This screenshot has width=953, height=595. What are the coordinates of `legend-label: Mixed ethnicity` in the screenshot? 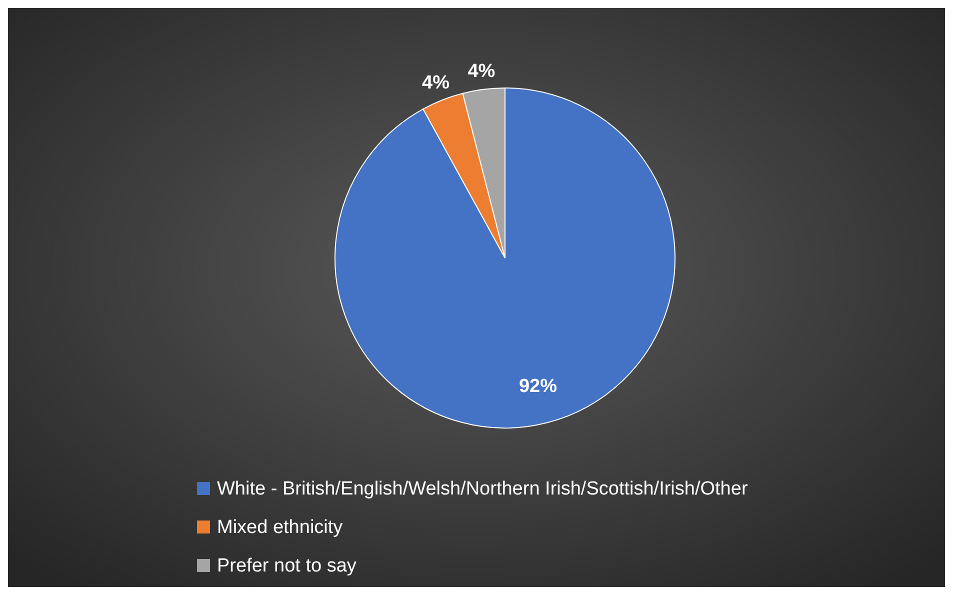 It's located at (280, 527).